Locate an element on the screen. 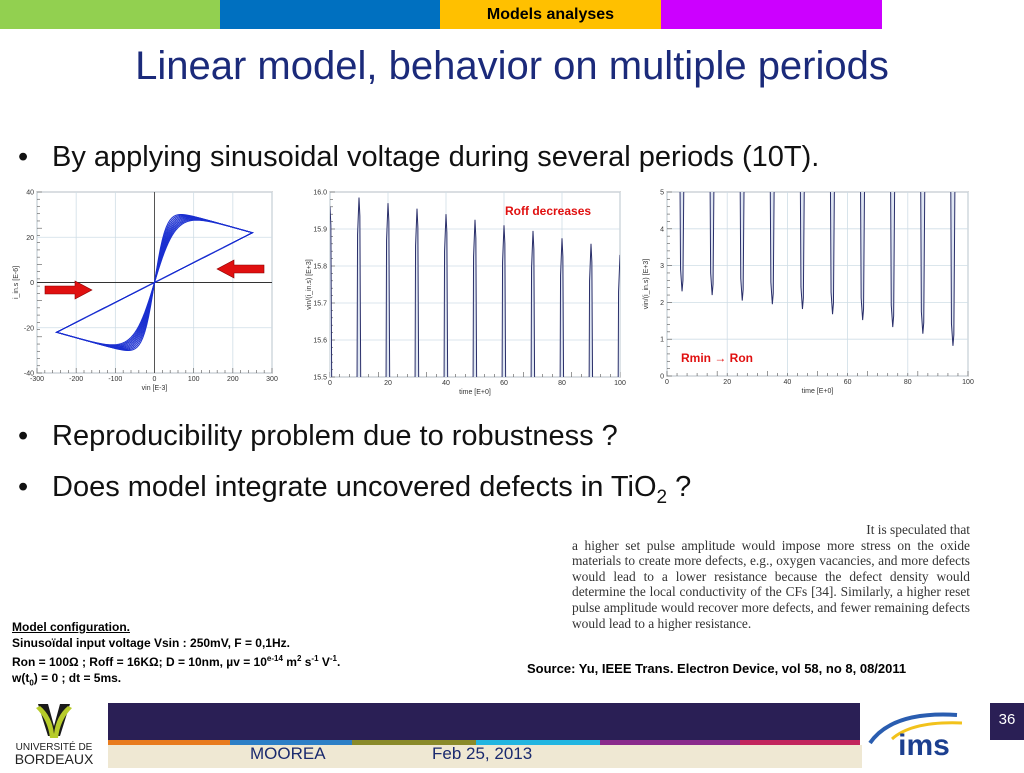 The image size is (1024, 773). y-tick-label: 3 is located at coordinates (662, 266).